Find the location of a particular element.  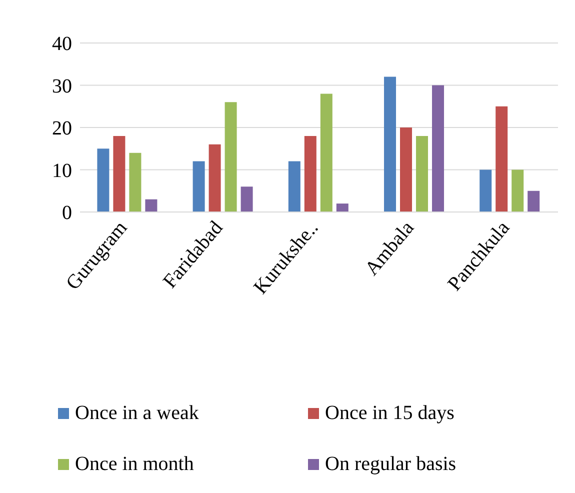

legend-label: Once in month is located at coordinates (134, 464).